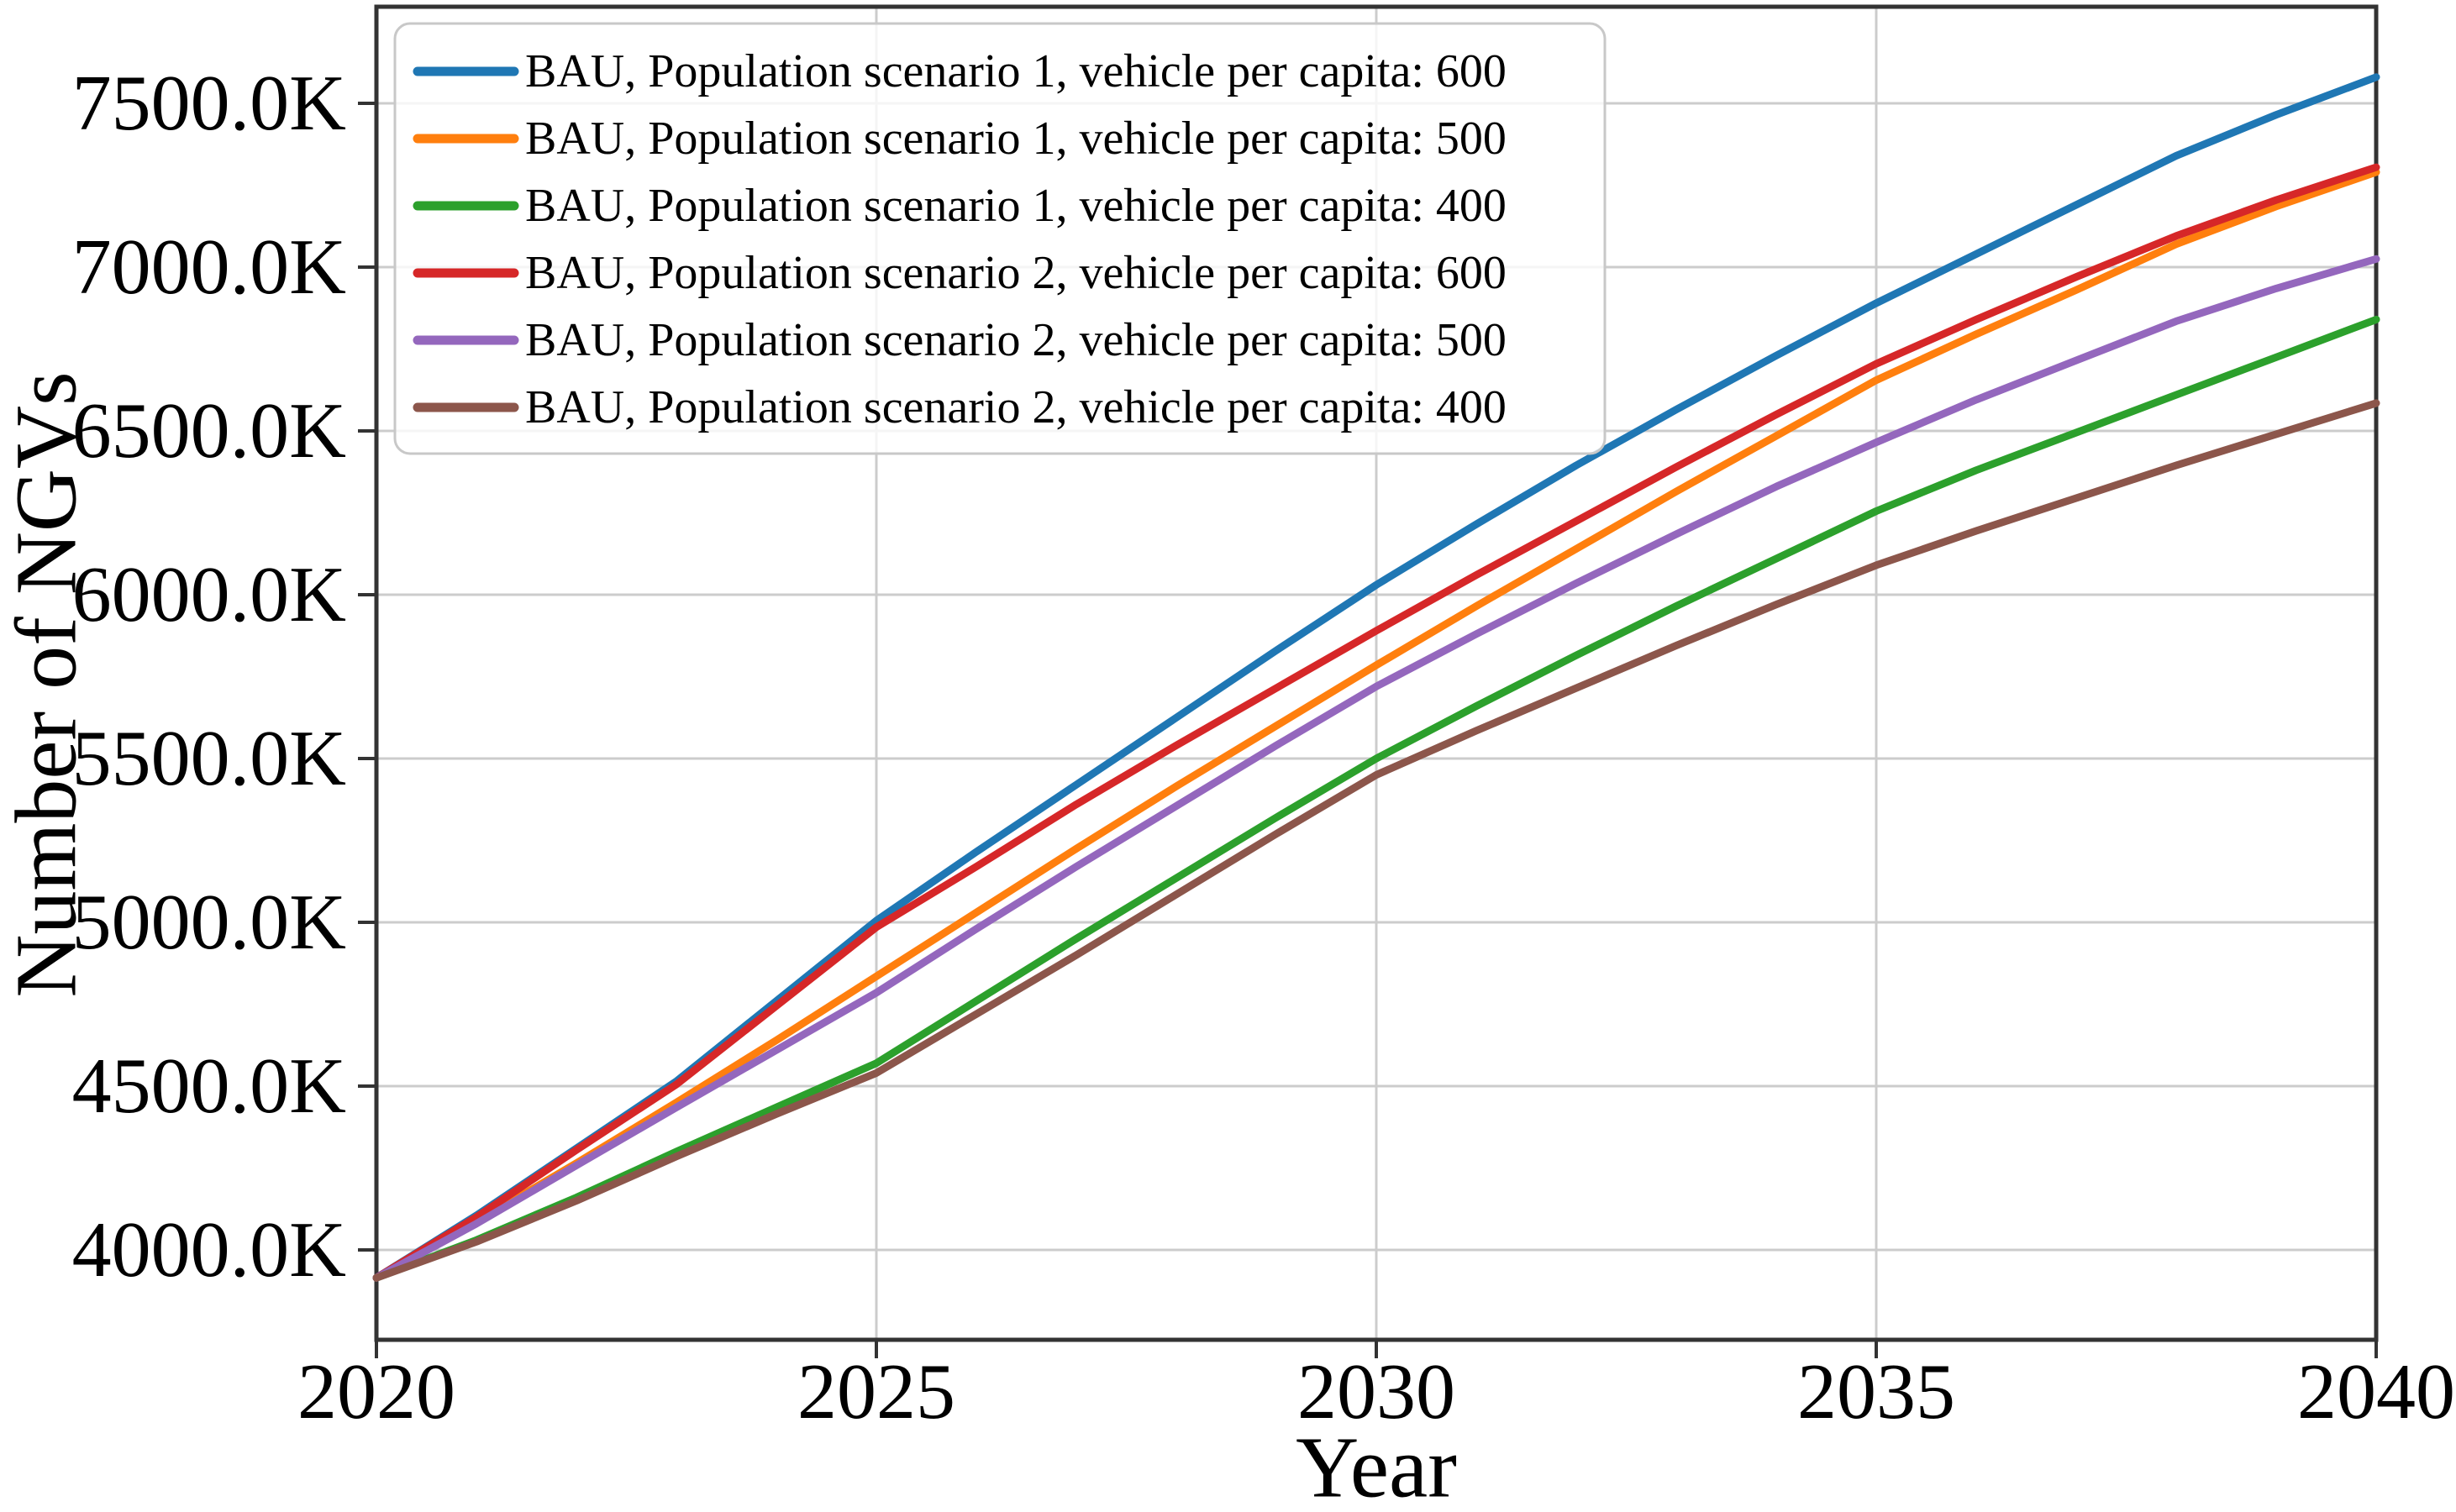  I want to click on x-tick-label: 2040, so click(2376, 1392).